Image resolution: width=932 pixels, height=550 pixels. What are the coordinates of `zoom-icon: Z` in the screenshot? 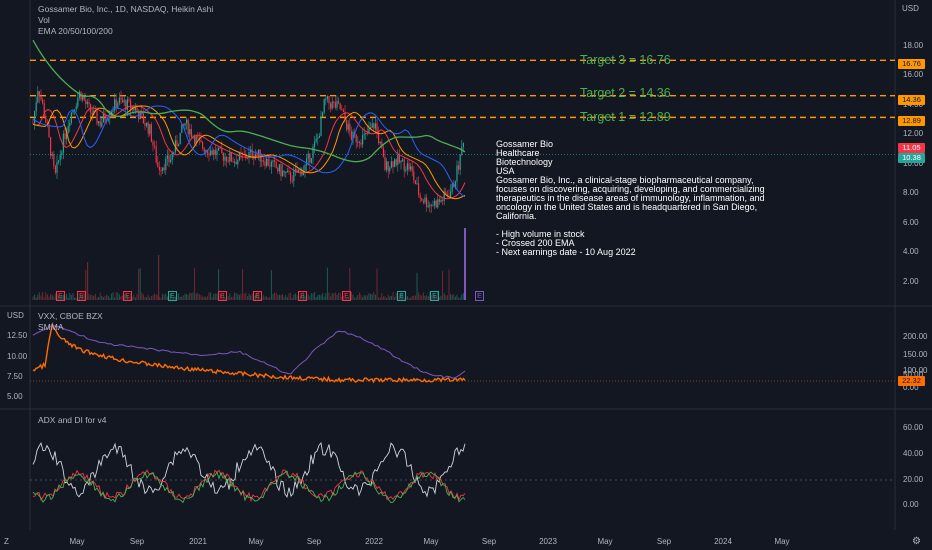 It's located at (6, 541).